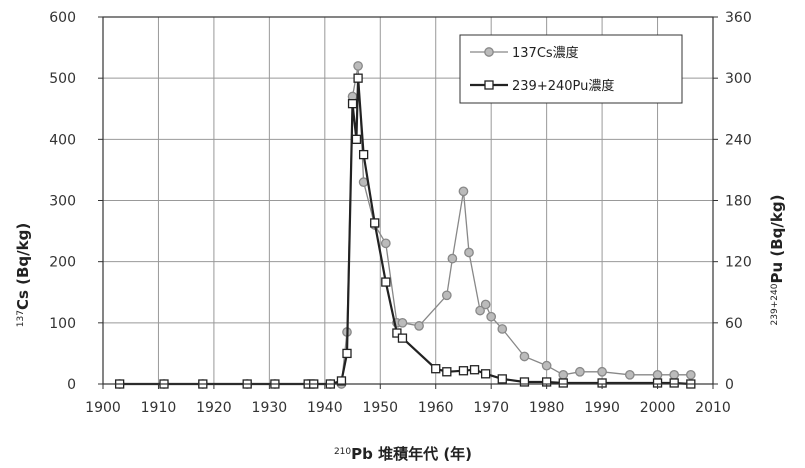  Describe the element at coordinates (411, 454) in the screenshot. I see `x-label-main: Pb 堆積年代 (年)` at that location.